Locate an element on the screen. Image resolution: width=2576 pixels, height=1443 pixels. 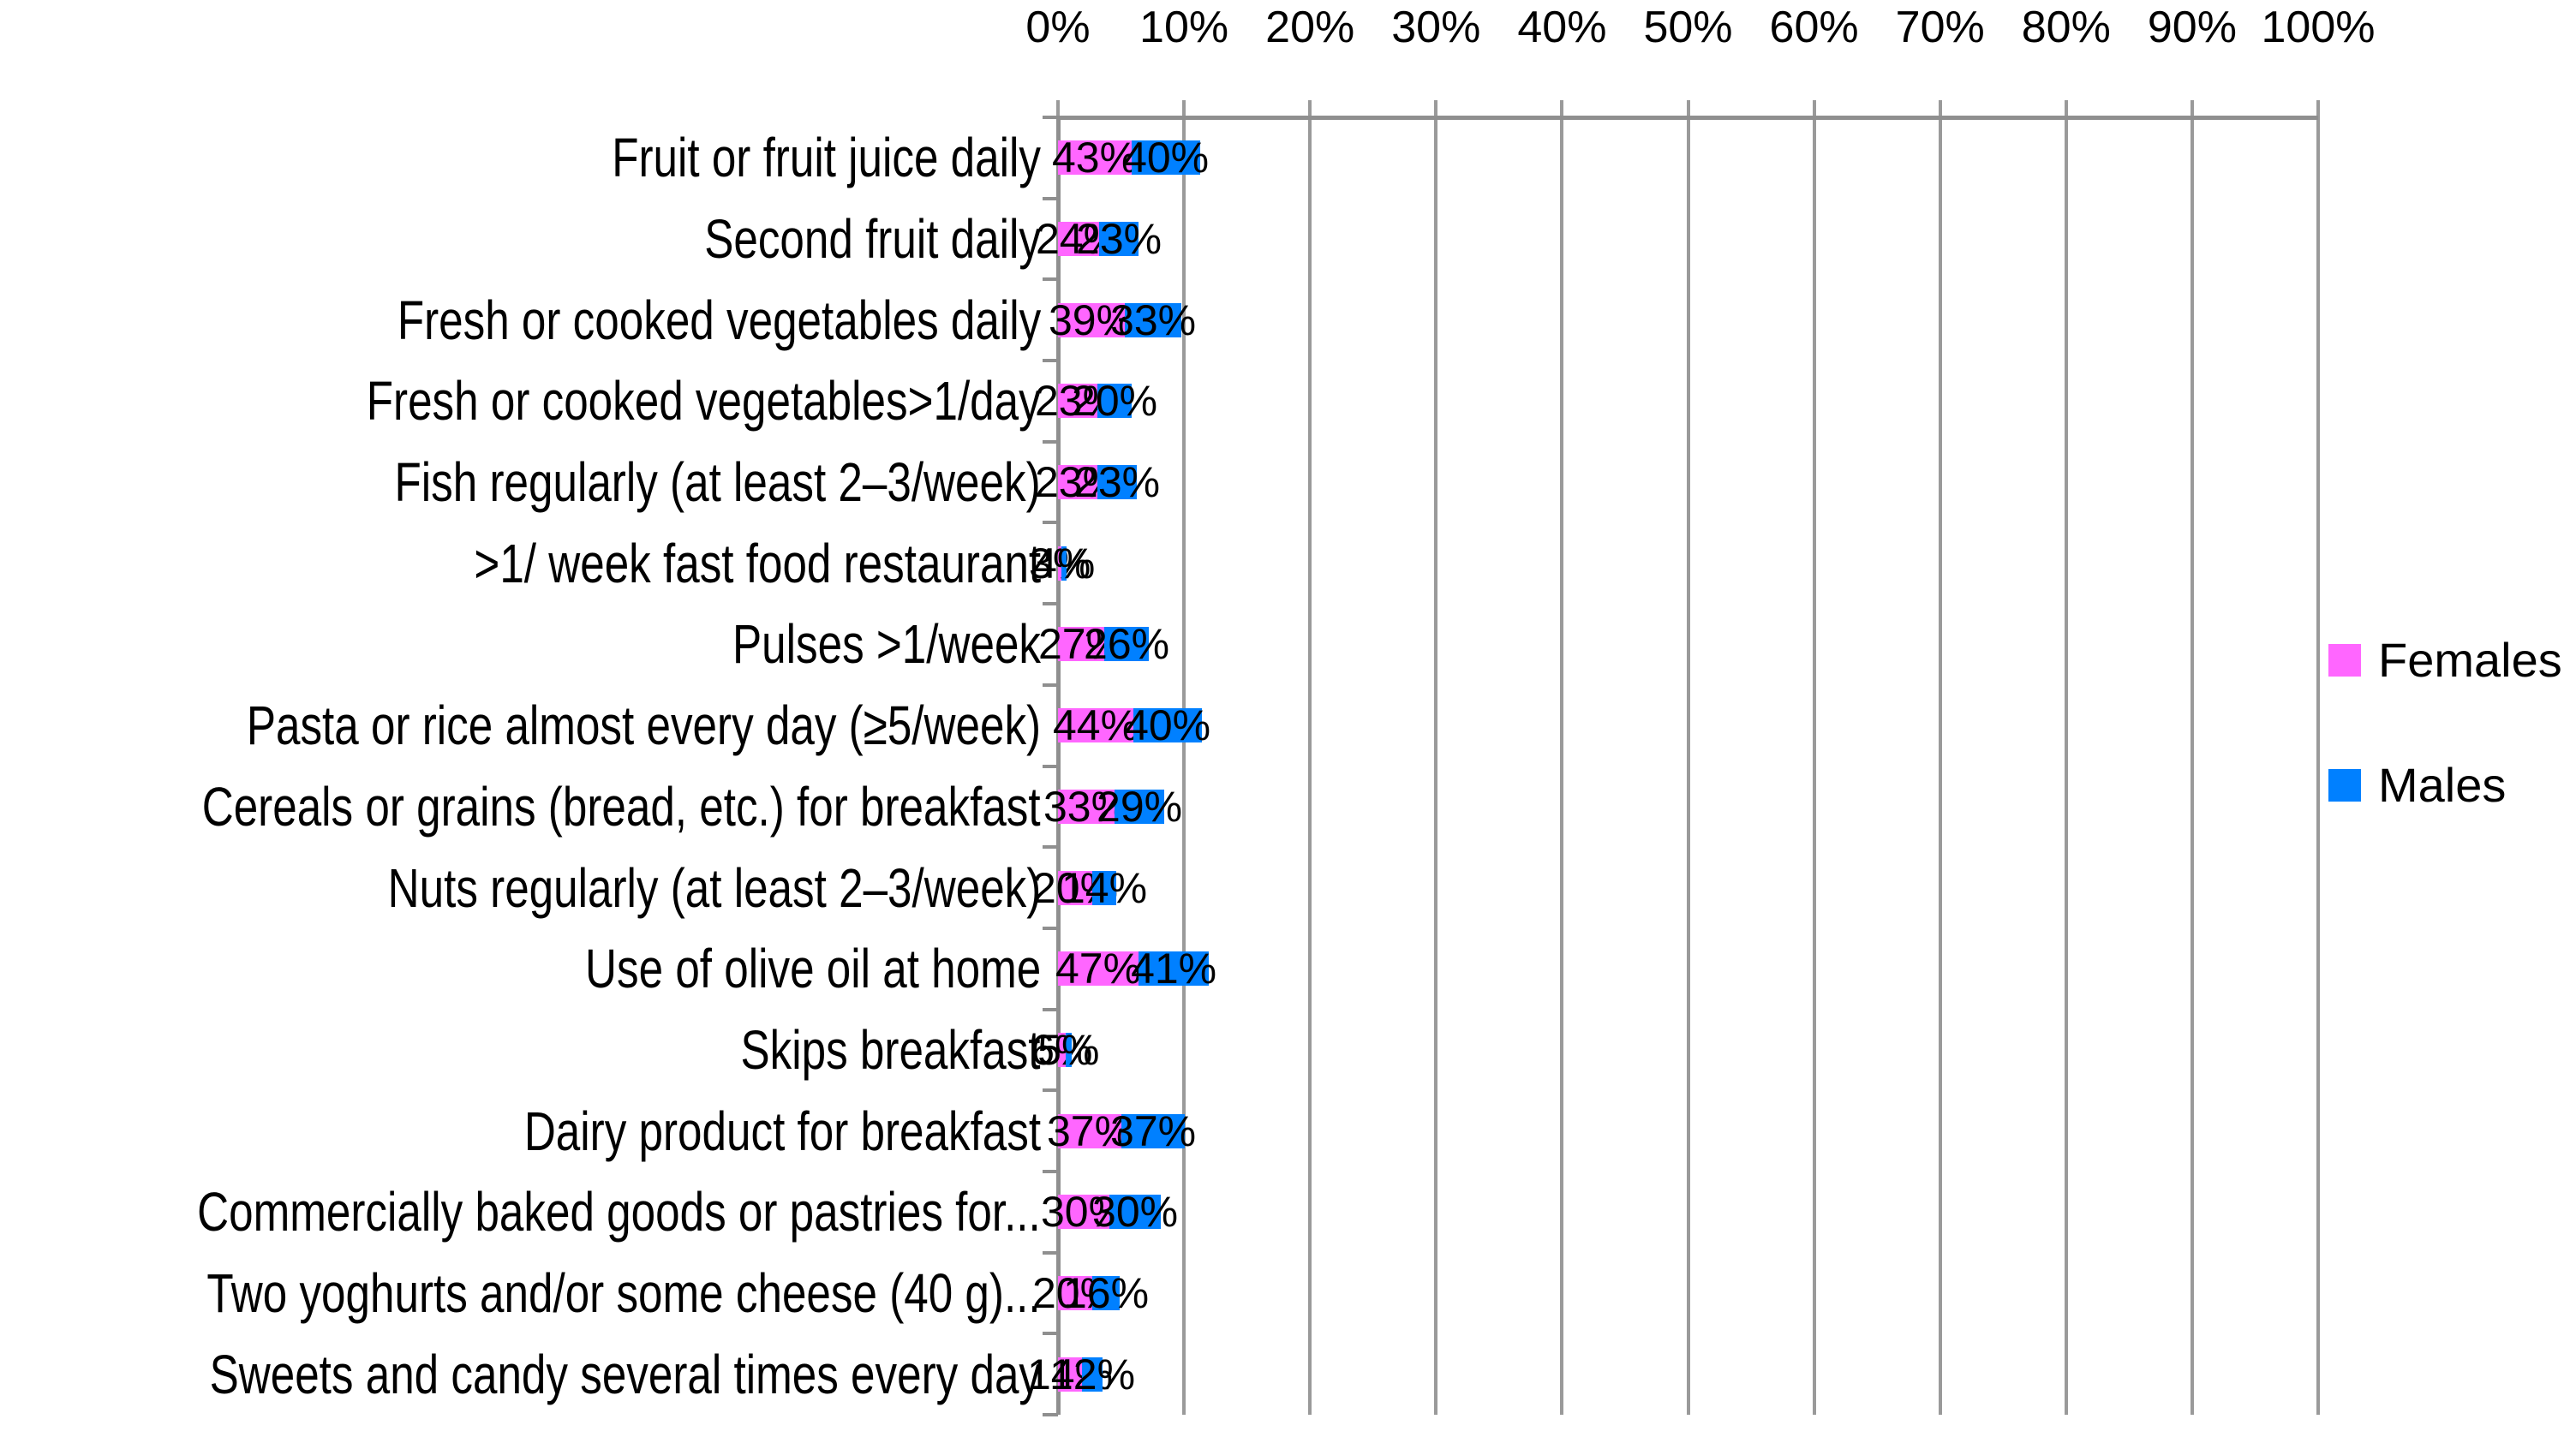
category-label: Fish regularly (at least 2–3/week) is located at coordinates (717, 483).